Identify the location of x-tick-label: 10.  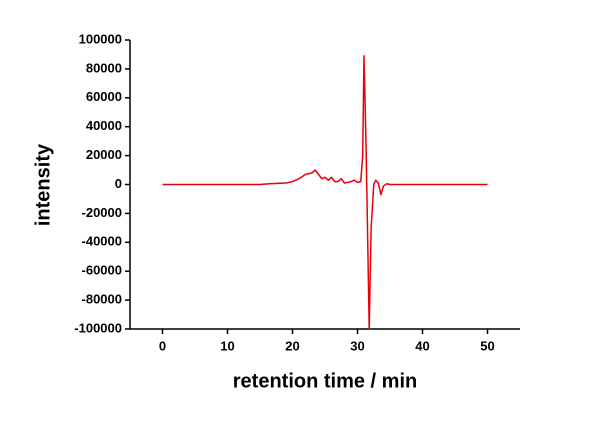
(227, 345).